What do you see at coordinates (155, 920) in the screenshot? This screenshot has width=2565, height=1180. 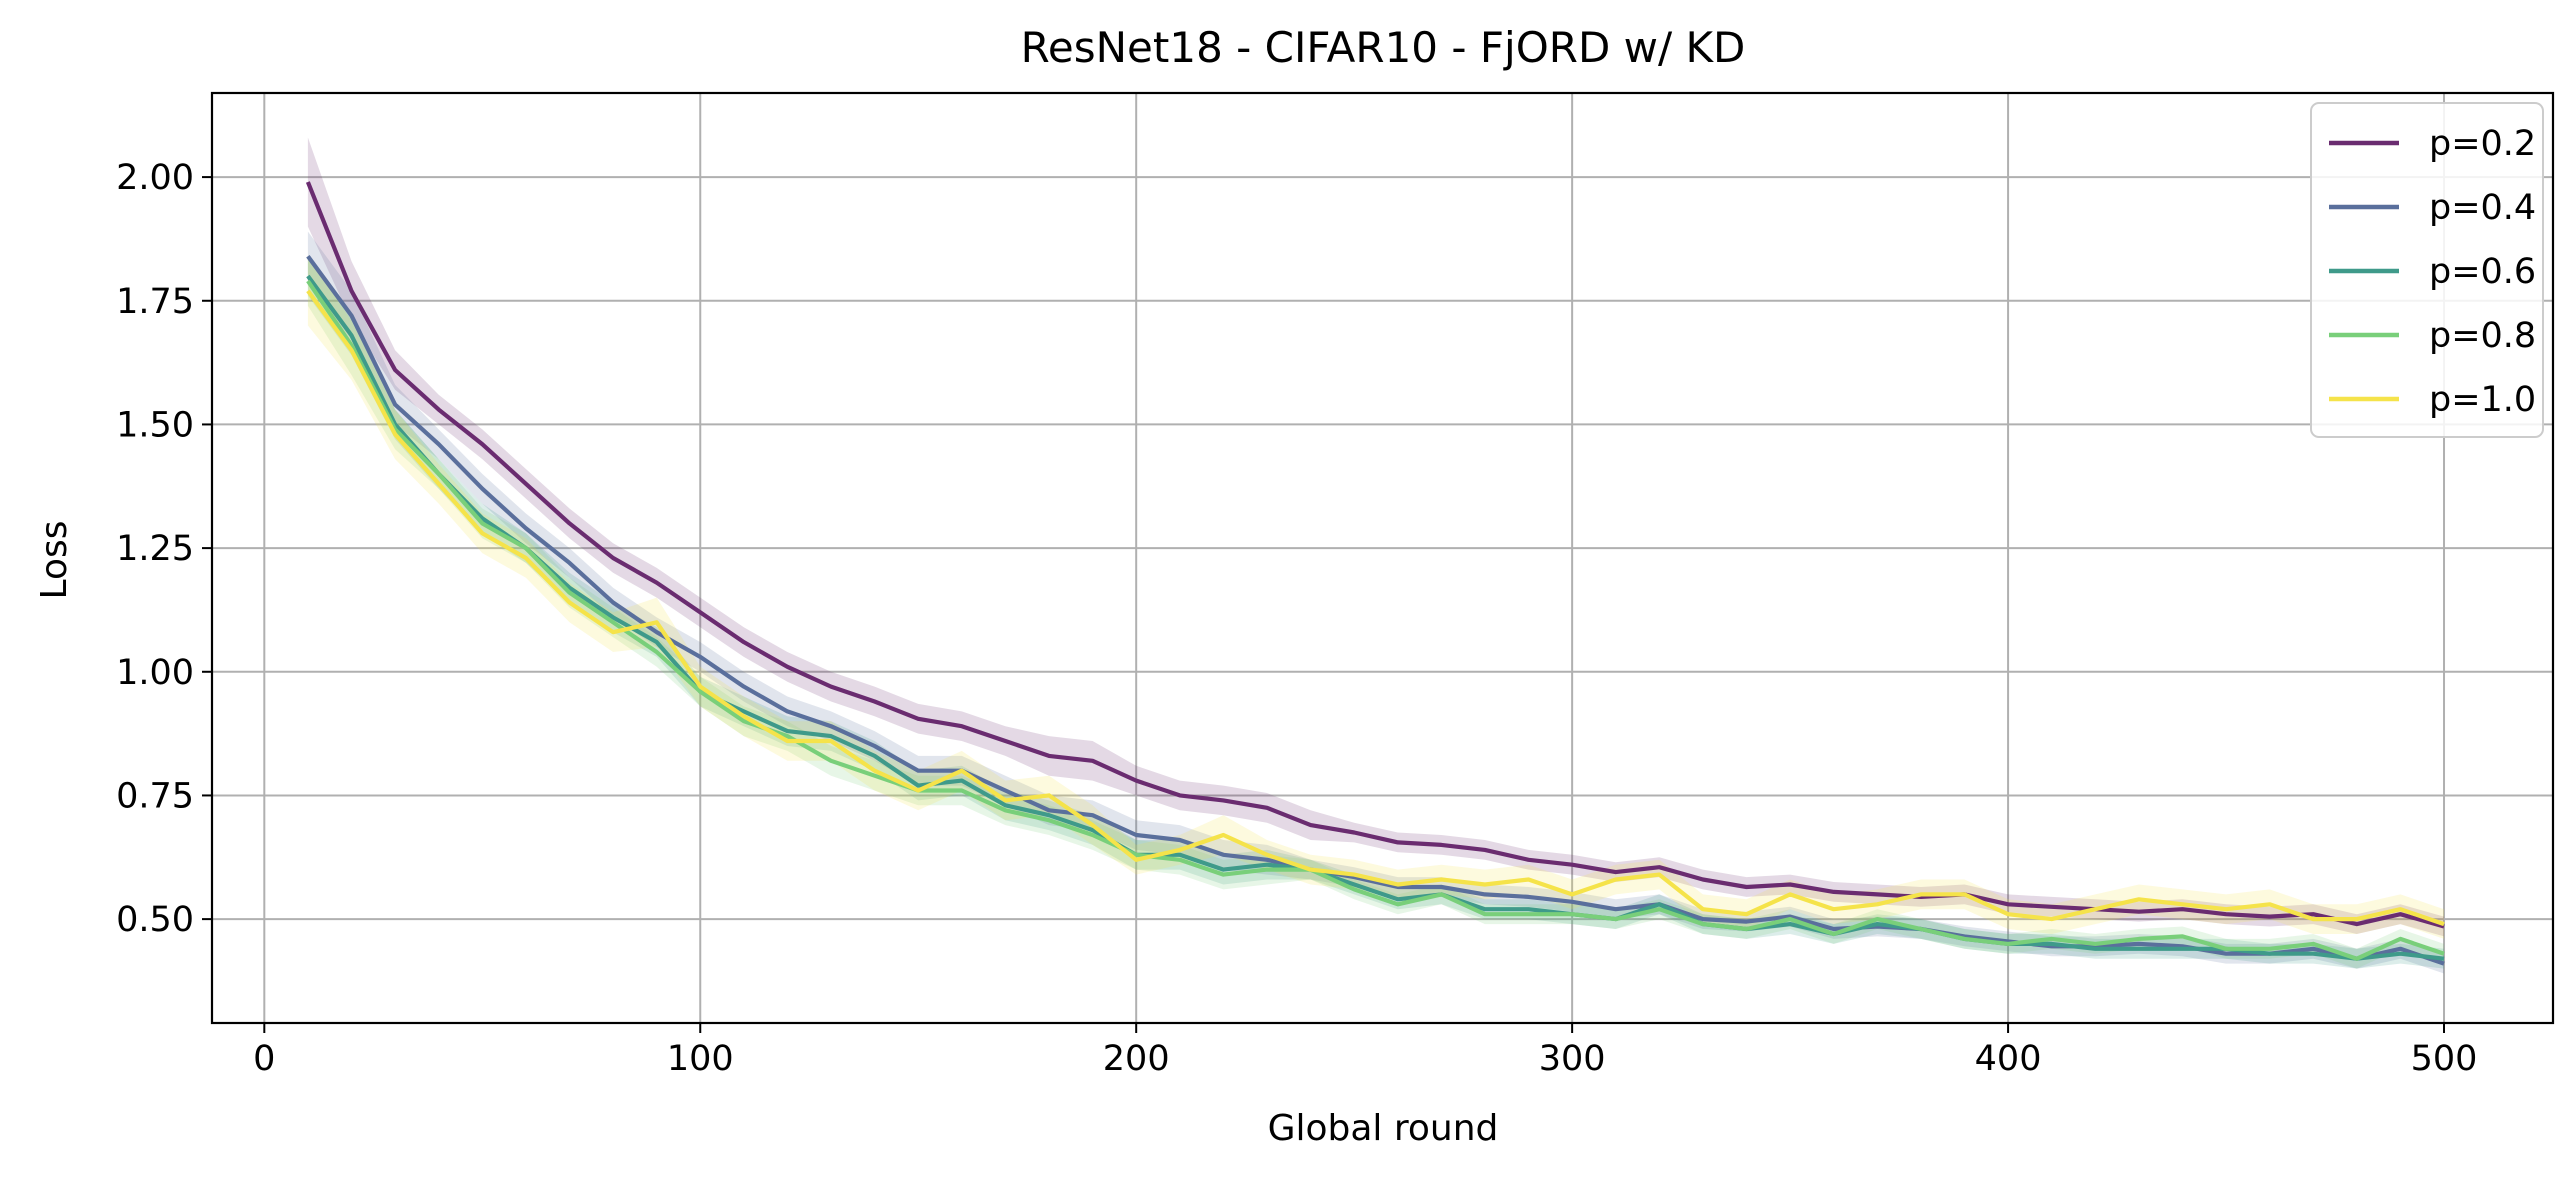 I see `y-tick-label-0: 0.50` at bounding box center [155, 920].